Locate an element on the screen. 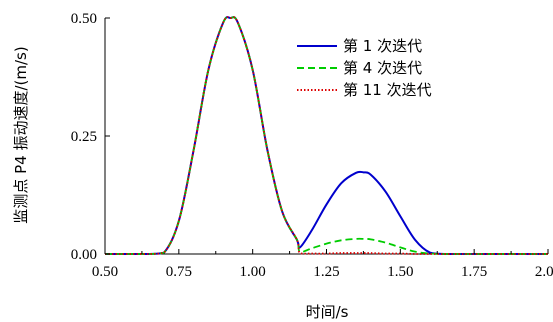 The width and height of the screenshot is (553, 322). y-ticks: 0.00 0.25 0.50 is located at coordinates (90, 137).